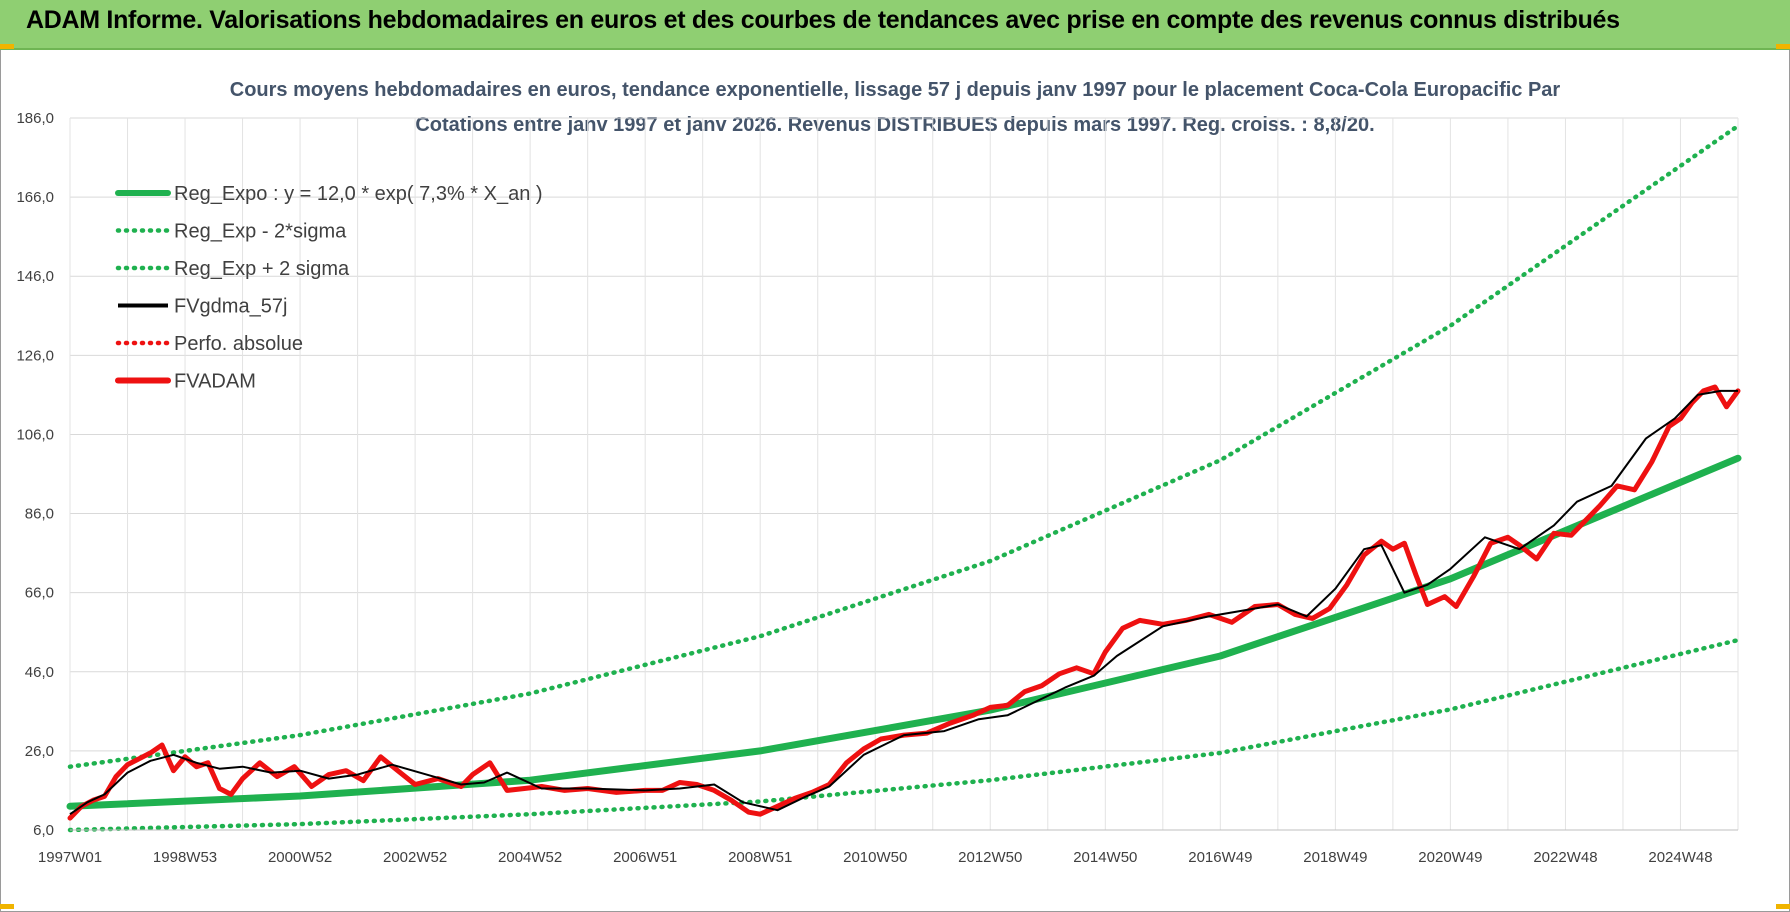 Image resolution: width=1790 pixels, height=912 pixels. What do you see at coordinates (1450, 857) in the screenshot?
I see `x-tick-label: 2020W49` at bounding box center [1450, 857].